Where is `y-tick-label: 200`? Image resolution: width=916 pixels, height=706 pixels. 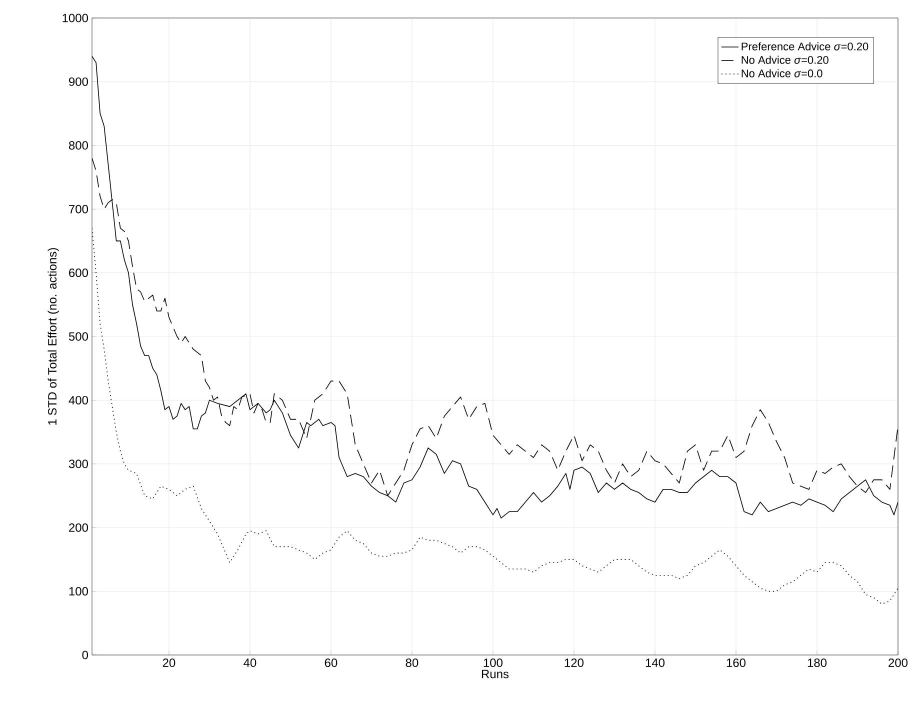 y-tick-label: 200 is located at coordinates (78, 527).